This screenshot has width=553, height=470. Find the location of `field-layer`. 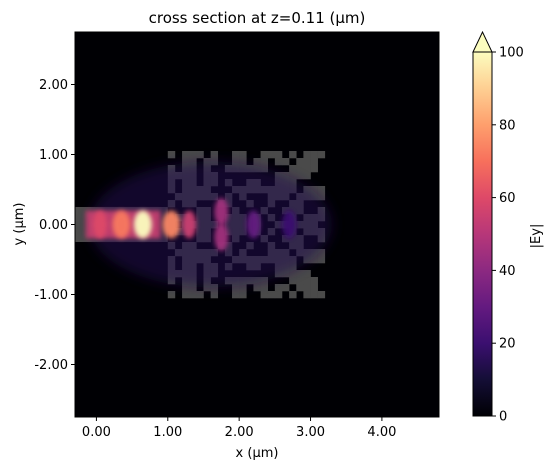

field-layer is located at coordinates (208, 224).